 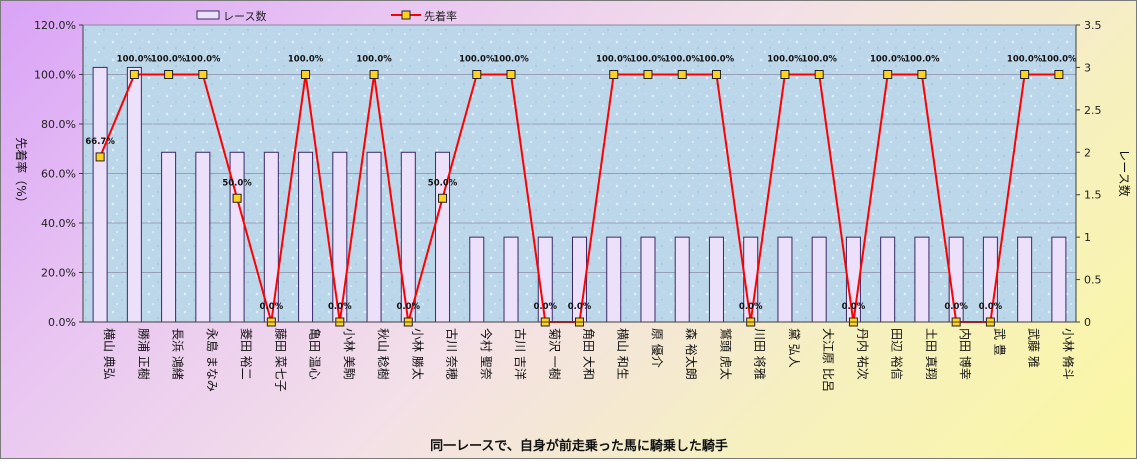 I want to click on x-category-label: 小林 美駒, so click(x=349, y=354).